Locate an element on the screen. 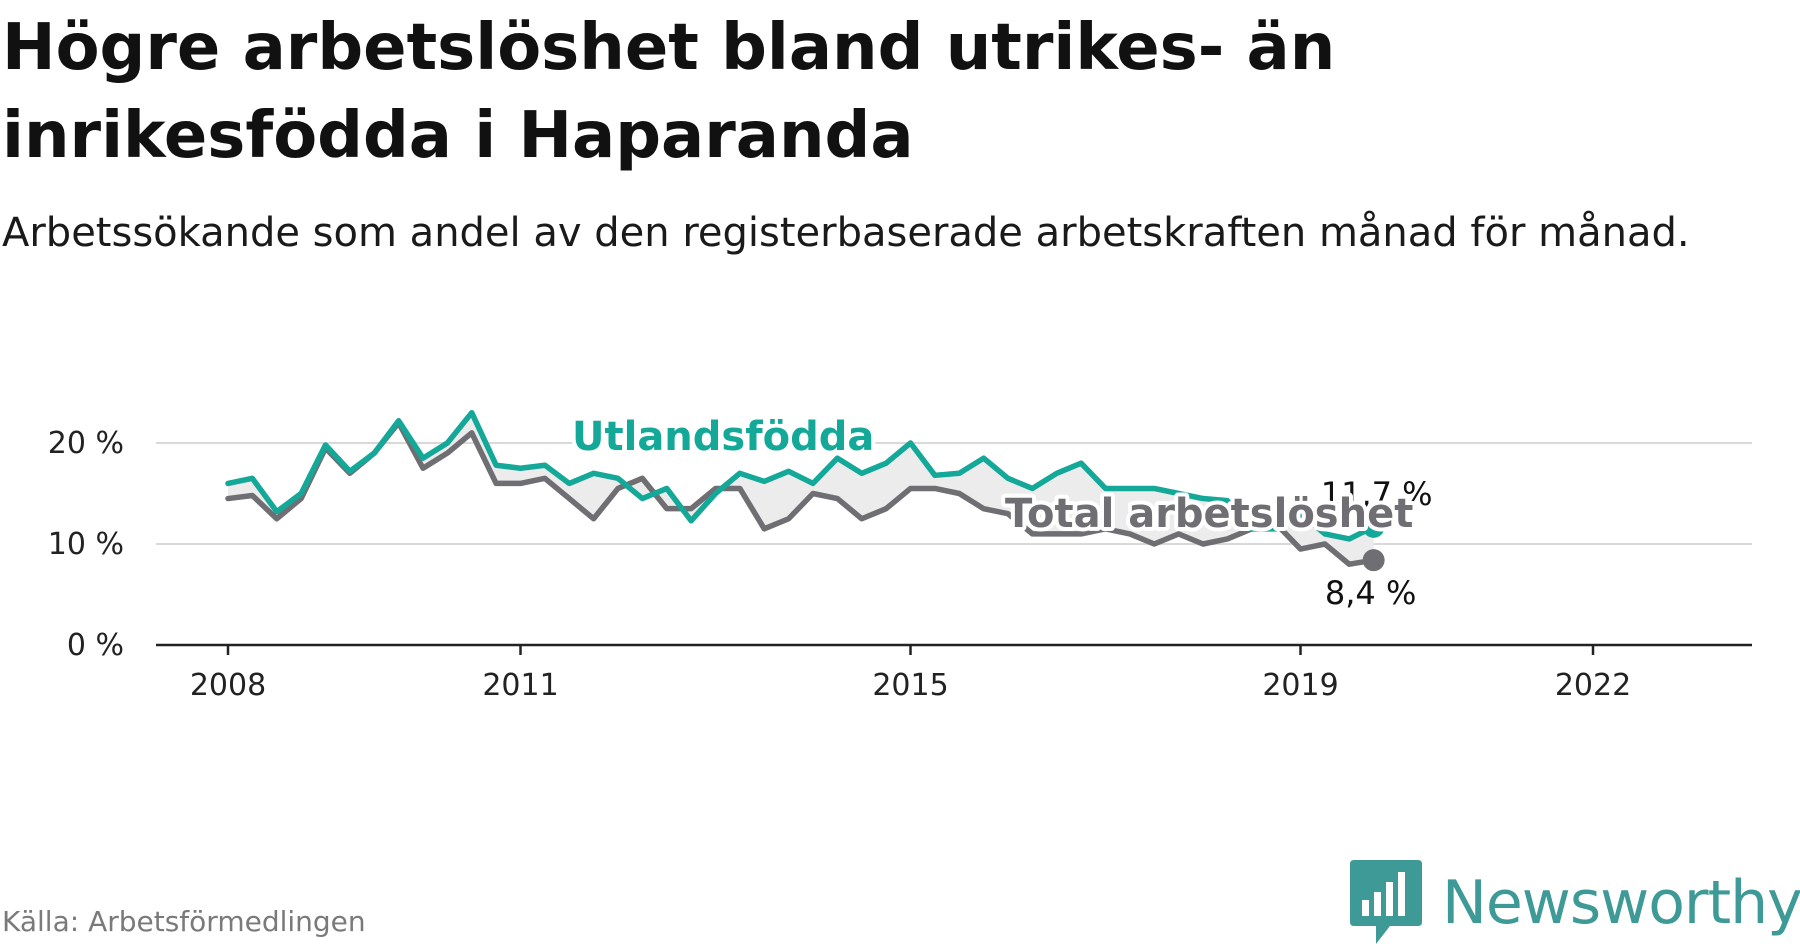 This screenshot has height=948, width=1800. difference-area is located at coordinates (801, 488).